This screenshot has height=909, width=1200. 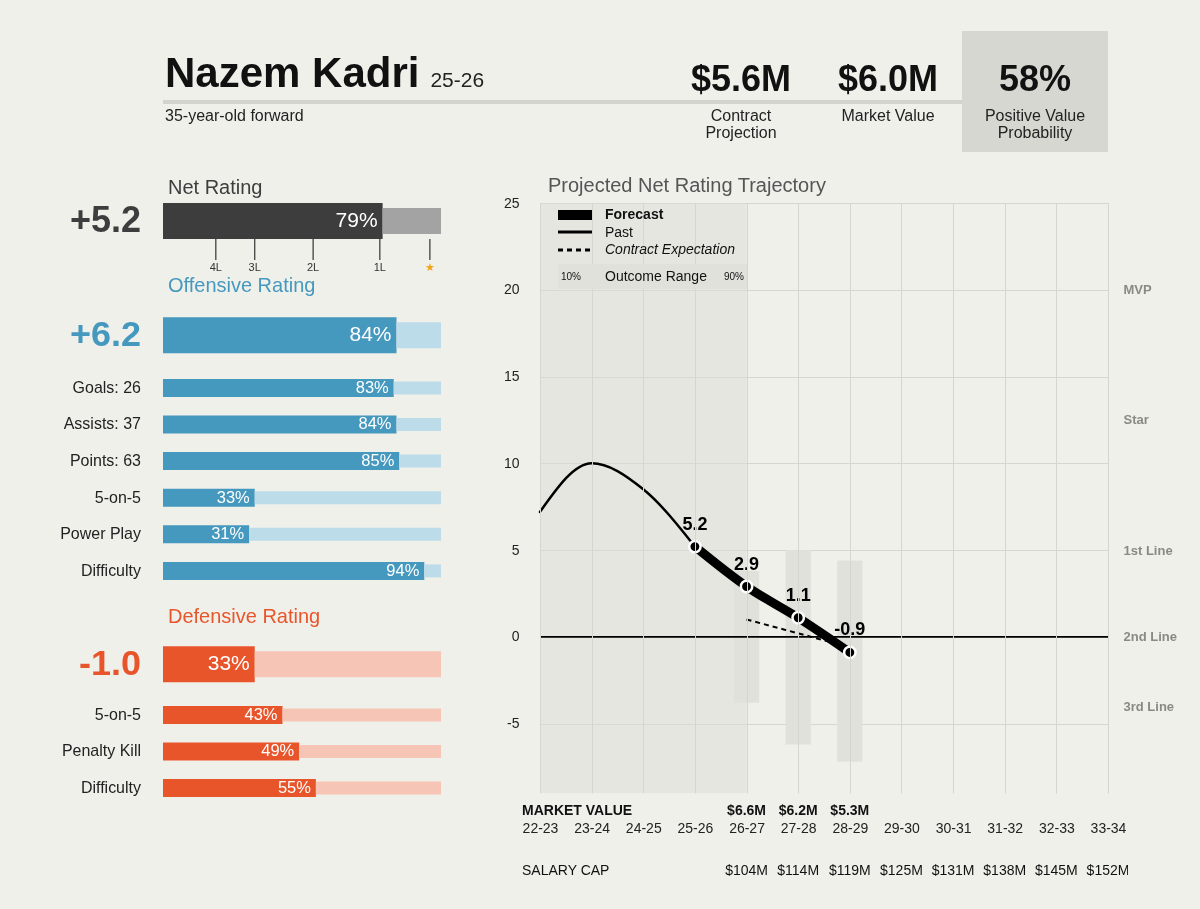 What do you see at coordinates (1150, 637) in the screenshot?
I see `category-label: 2nd Line` at bounding box center [1150, 637].